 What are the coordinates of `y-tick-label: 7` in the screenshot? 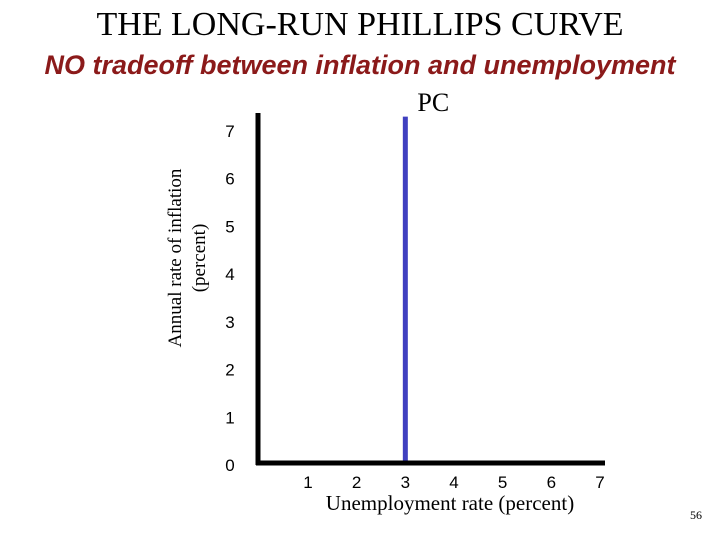 It's located at (229, 131).